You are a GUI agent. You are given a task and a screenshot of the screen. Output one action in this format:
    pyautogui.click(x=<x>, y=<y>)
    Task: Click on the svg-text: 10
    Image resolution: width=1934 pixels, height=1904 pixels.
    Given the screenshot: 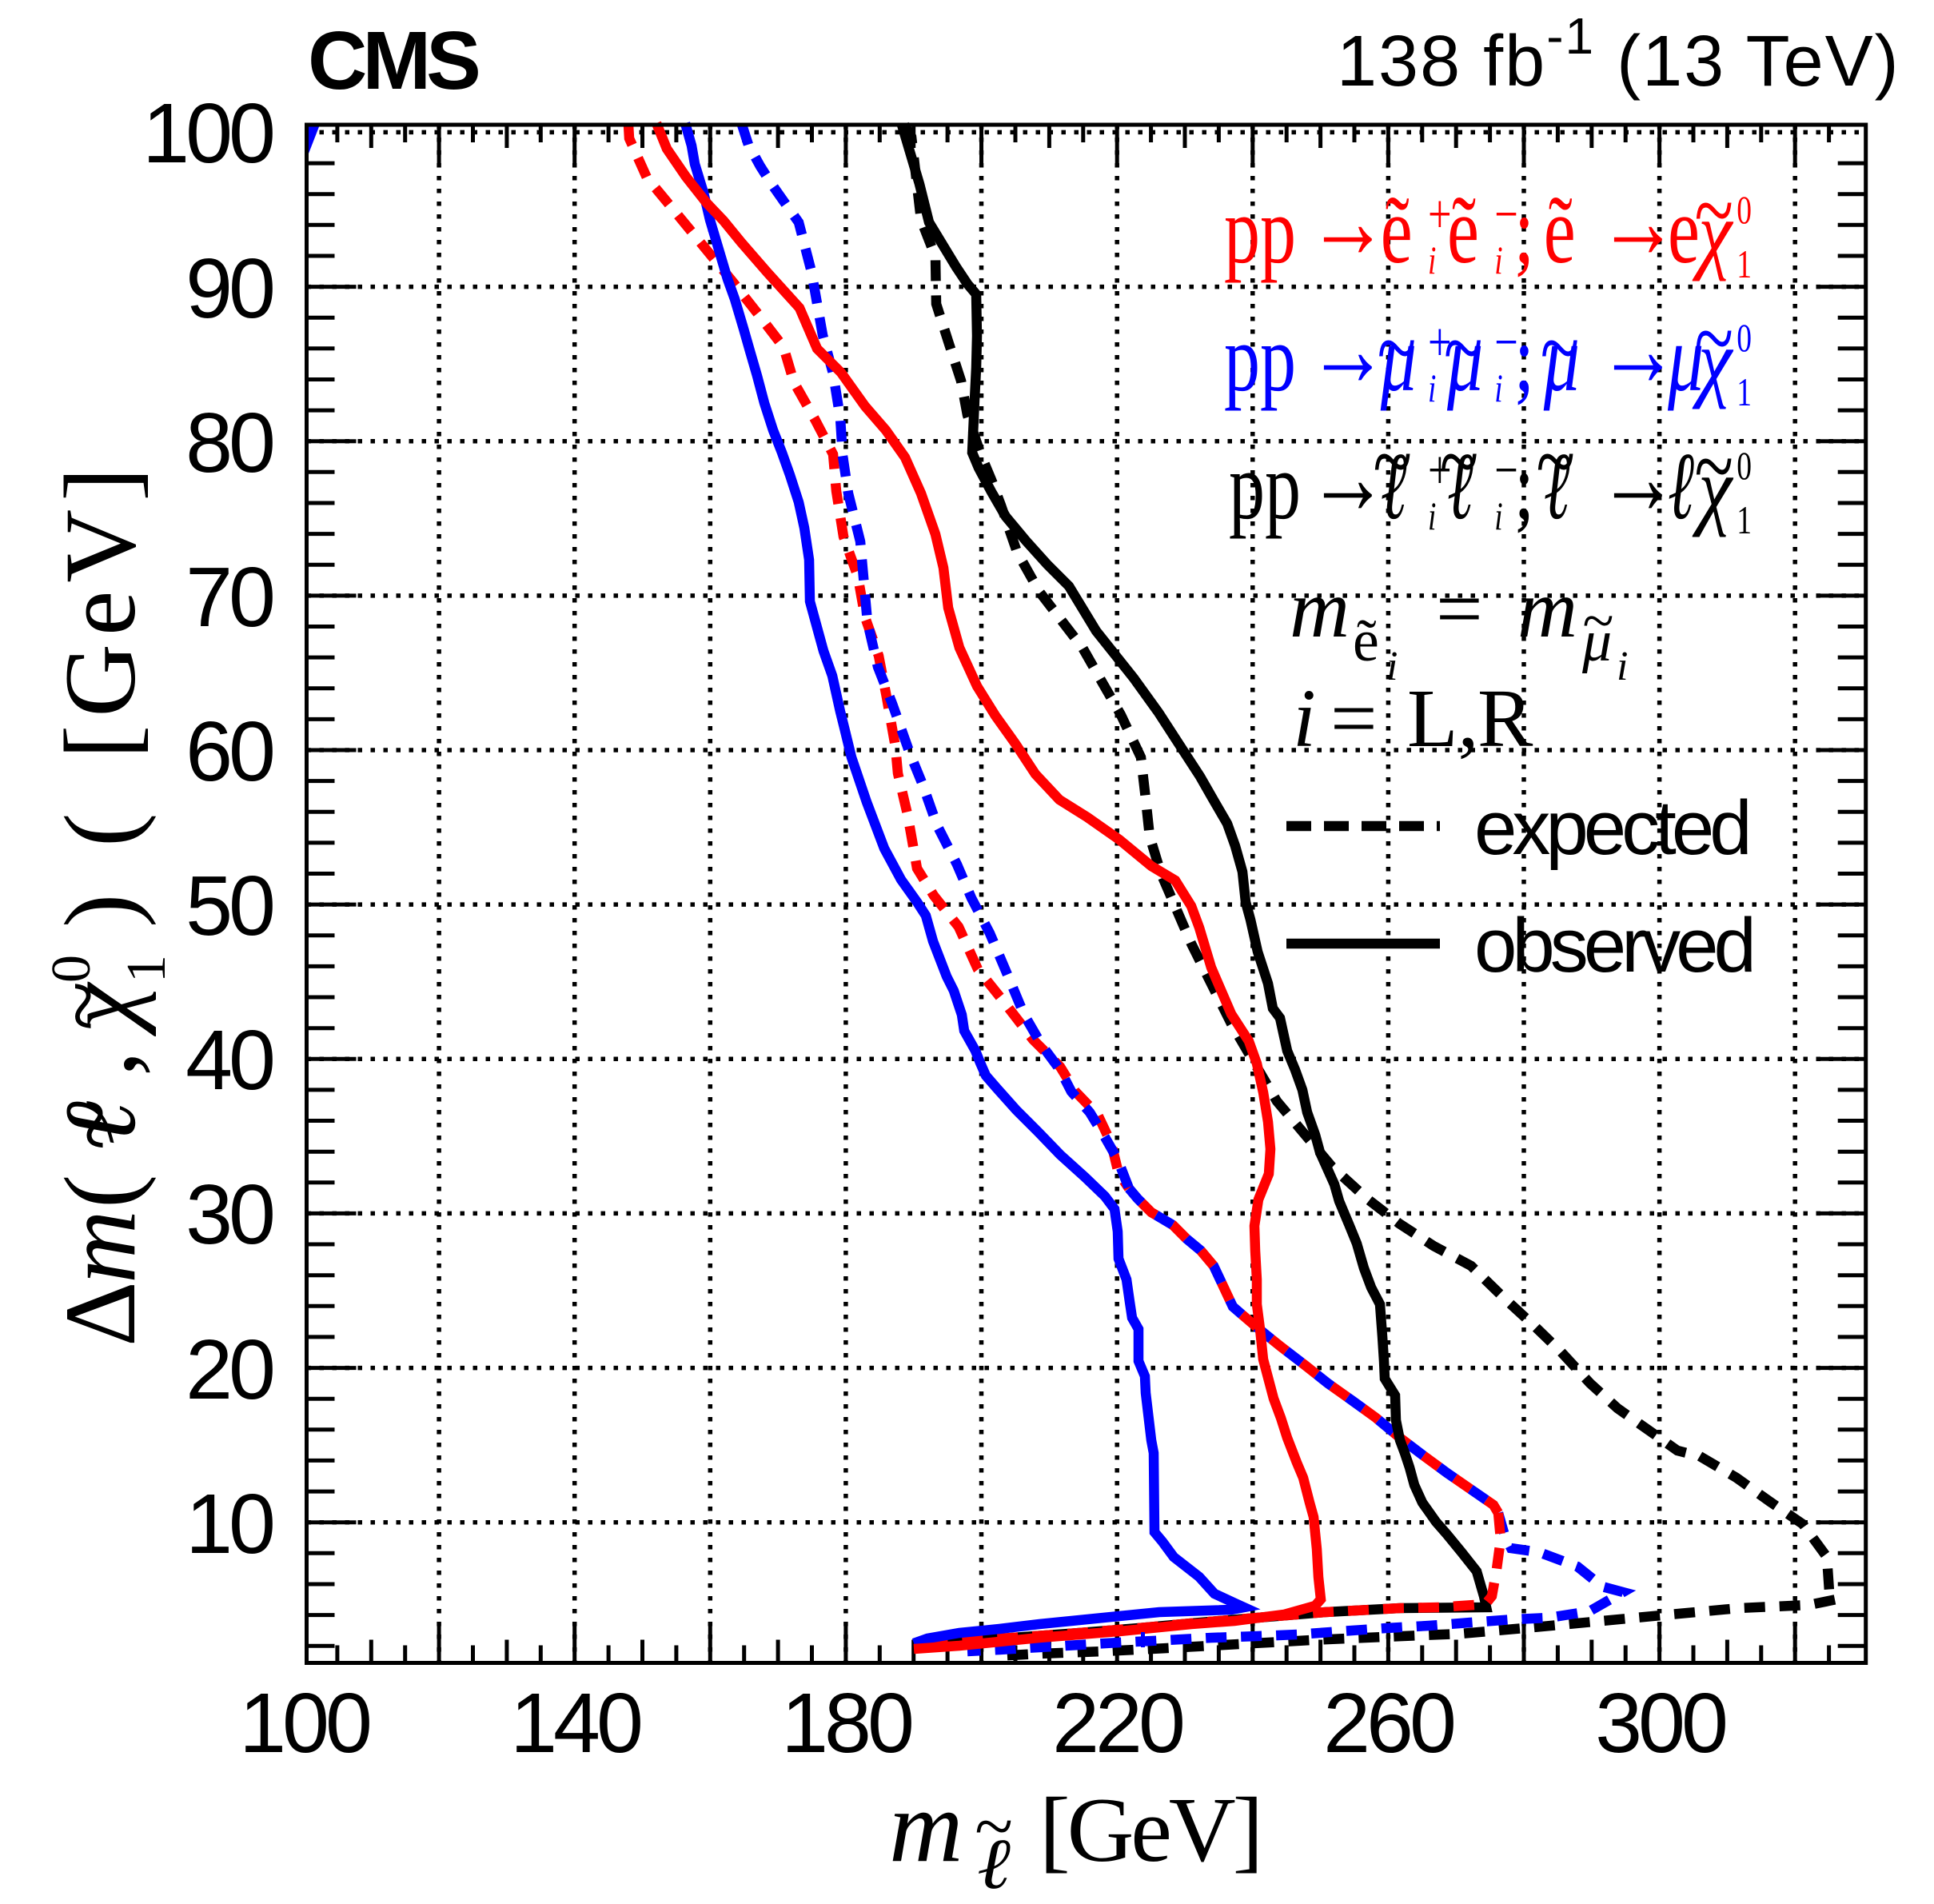 What is the action you would take?
    pyautogui.click(x=229, y=1524)
    